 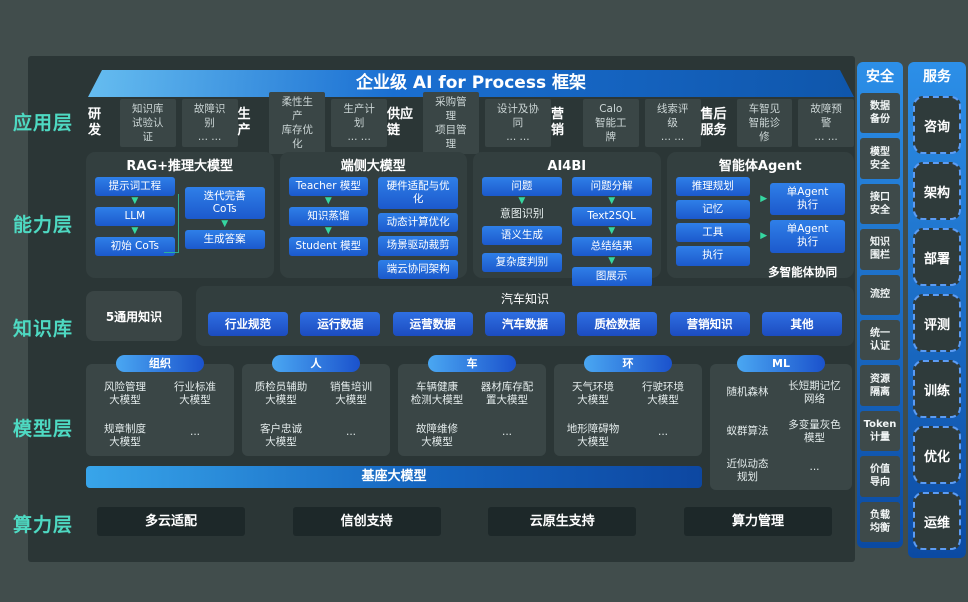 I want to click on agent-component: 执行, so click(x=713, y=256).